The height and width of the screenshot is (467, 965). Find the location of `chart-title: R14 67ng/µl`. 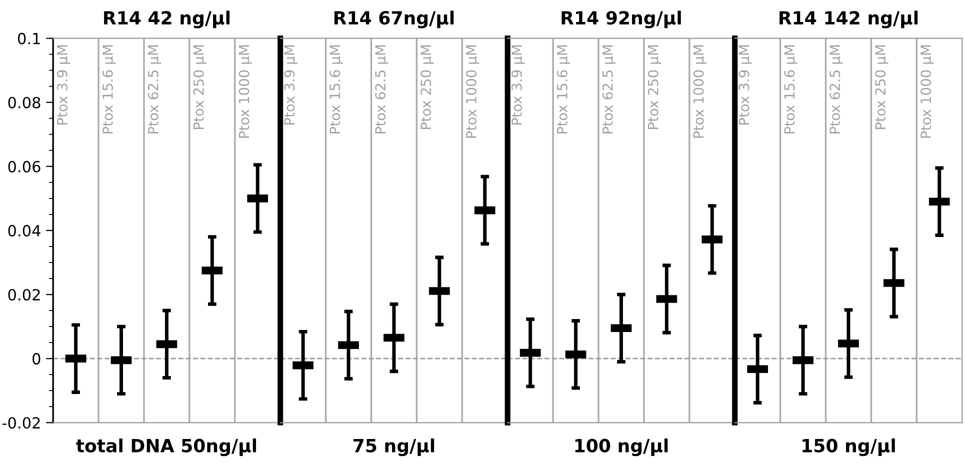

chart-title: R14 67ng/µl is located at coordinates (394, 19).